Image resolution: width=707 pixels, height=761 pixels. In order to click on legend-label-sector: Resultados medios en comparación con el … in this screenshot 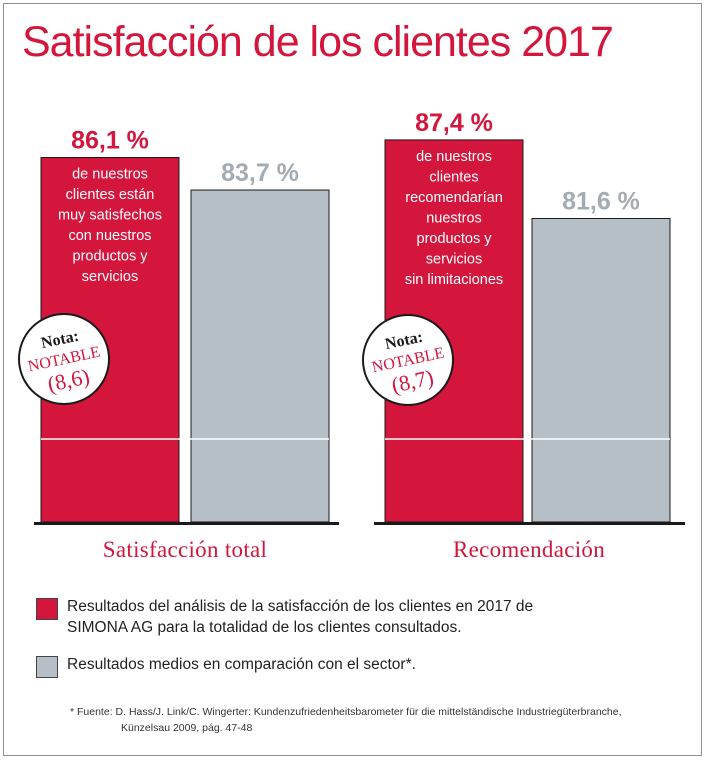, I will do `click(241, 664)`.